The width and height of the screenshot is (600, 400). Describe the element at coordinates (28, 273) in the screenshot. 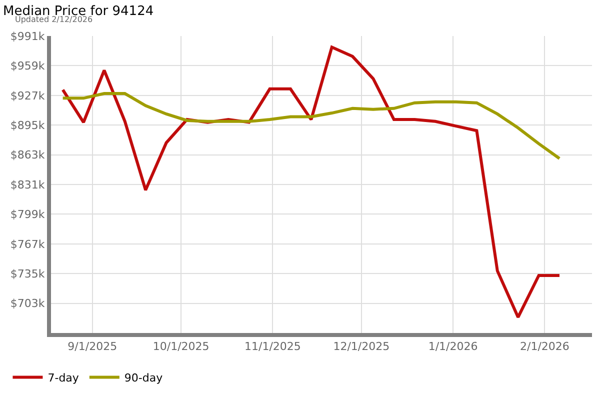

I see `y-tick-label: $735k` at that location.